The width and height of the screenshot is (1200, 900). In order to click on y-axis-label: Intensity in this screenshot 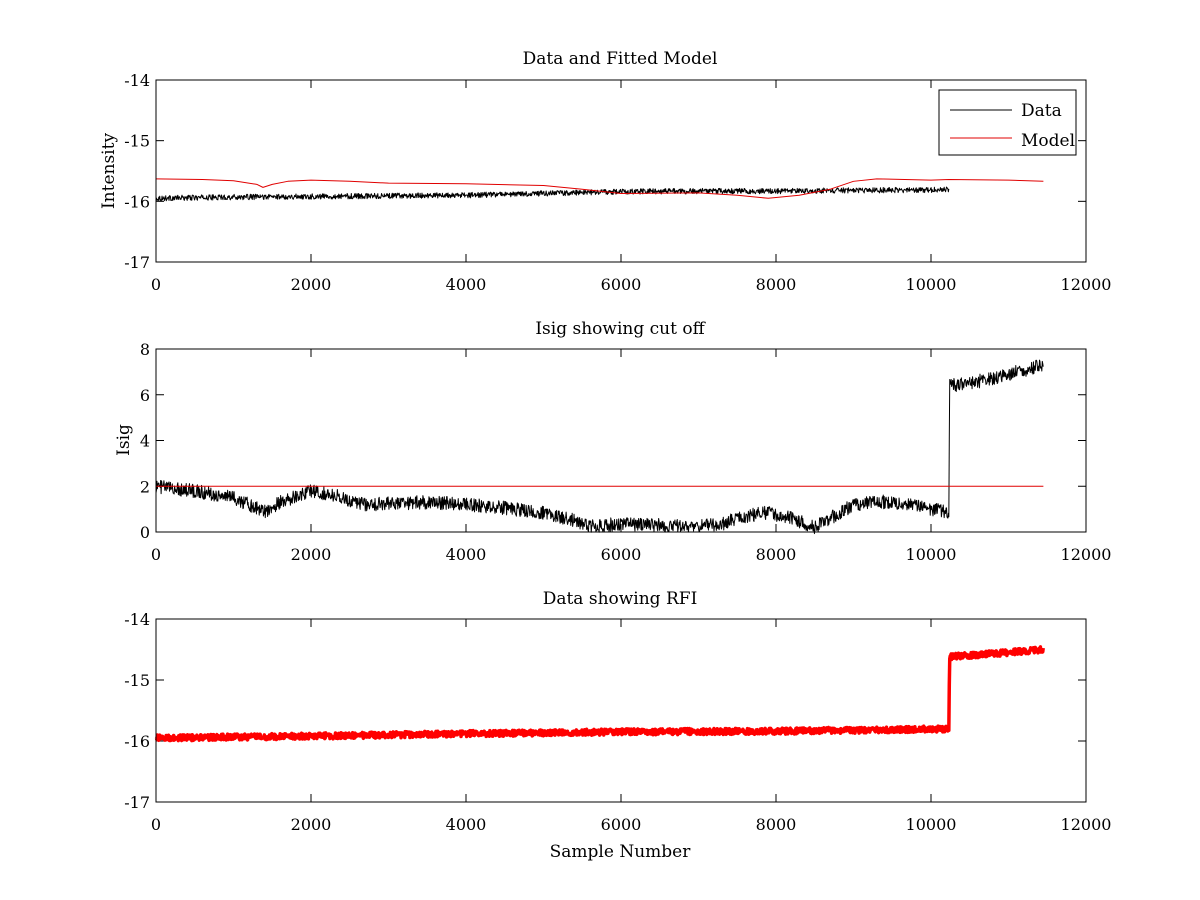, I will do `click(109, 171)`.